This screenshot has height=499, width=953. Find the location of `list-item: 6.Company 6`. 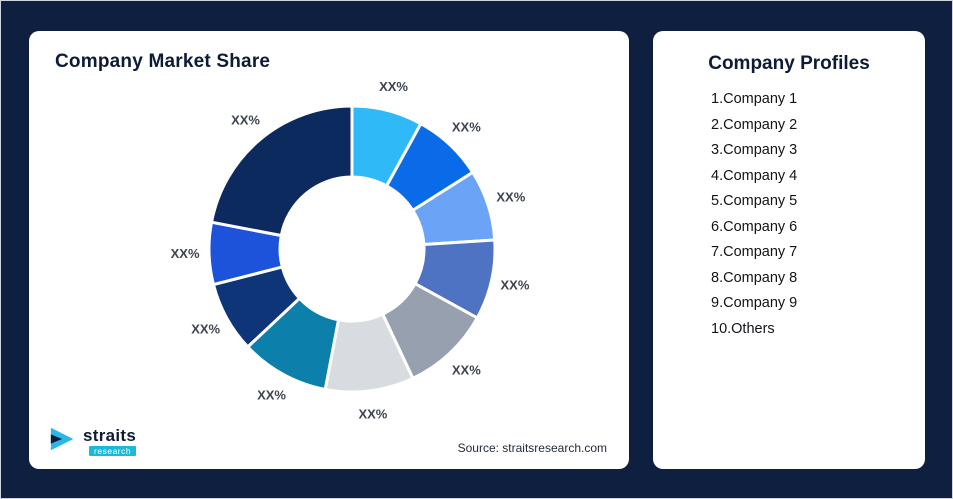

list-item: 6.Company 6 is located at coordinates (754, 226).